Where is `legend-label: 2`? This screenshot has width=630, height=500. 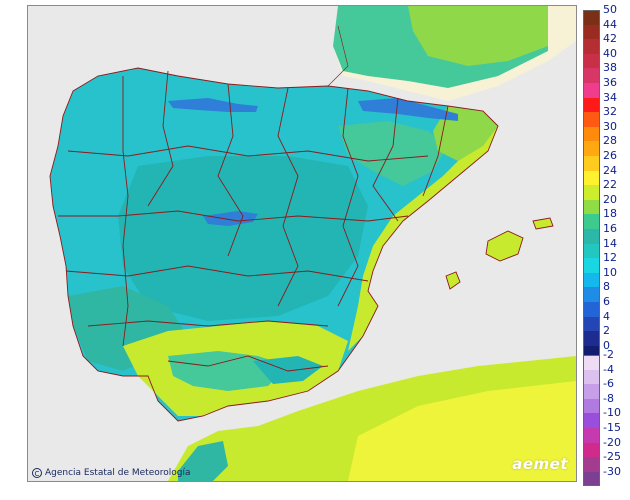
legend-label: 2 is located at coordinates (606, 331).